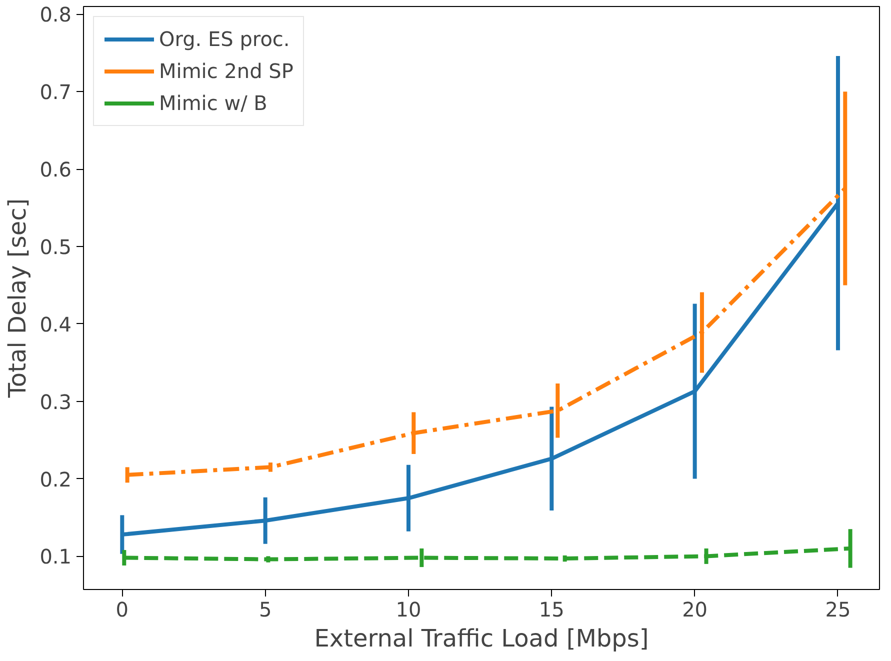 This screenshot has height=661, width=891. Describe the element at coordinates (56, 14) in the screenshot. I see `y-tick-label: 0.8` at that location.